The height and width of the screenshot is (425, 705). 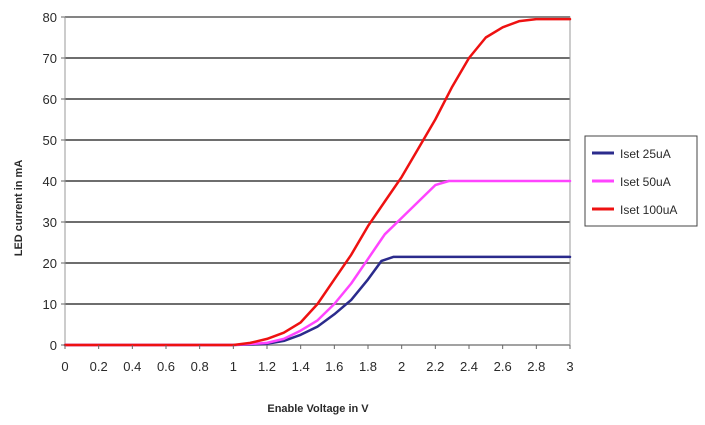 I want to click on legend-label: Iset 25uA, so click(x=645, y=154).